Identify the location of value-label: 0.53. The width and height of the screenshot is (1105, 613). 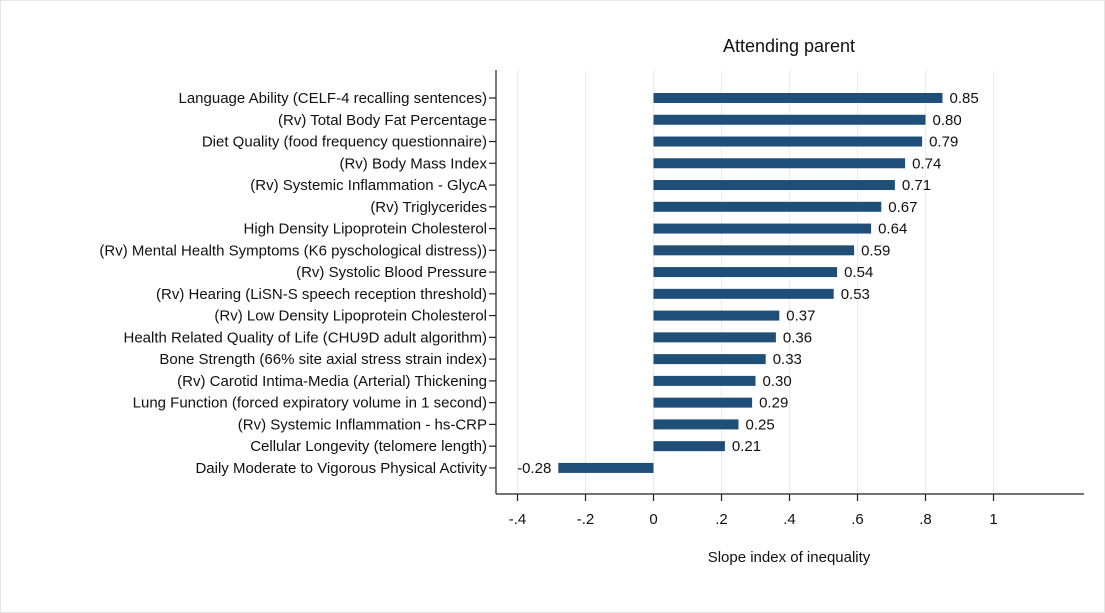
(855, 294).